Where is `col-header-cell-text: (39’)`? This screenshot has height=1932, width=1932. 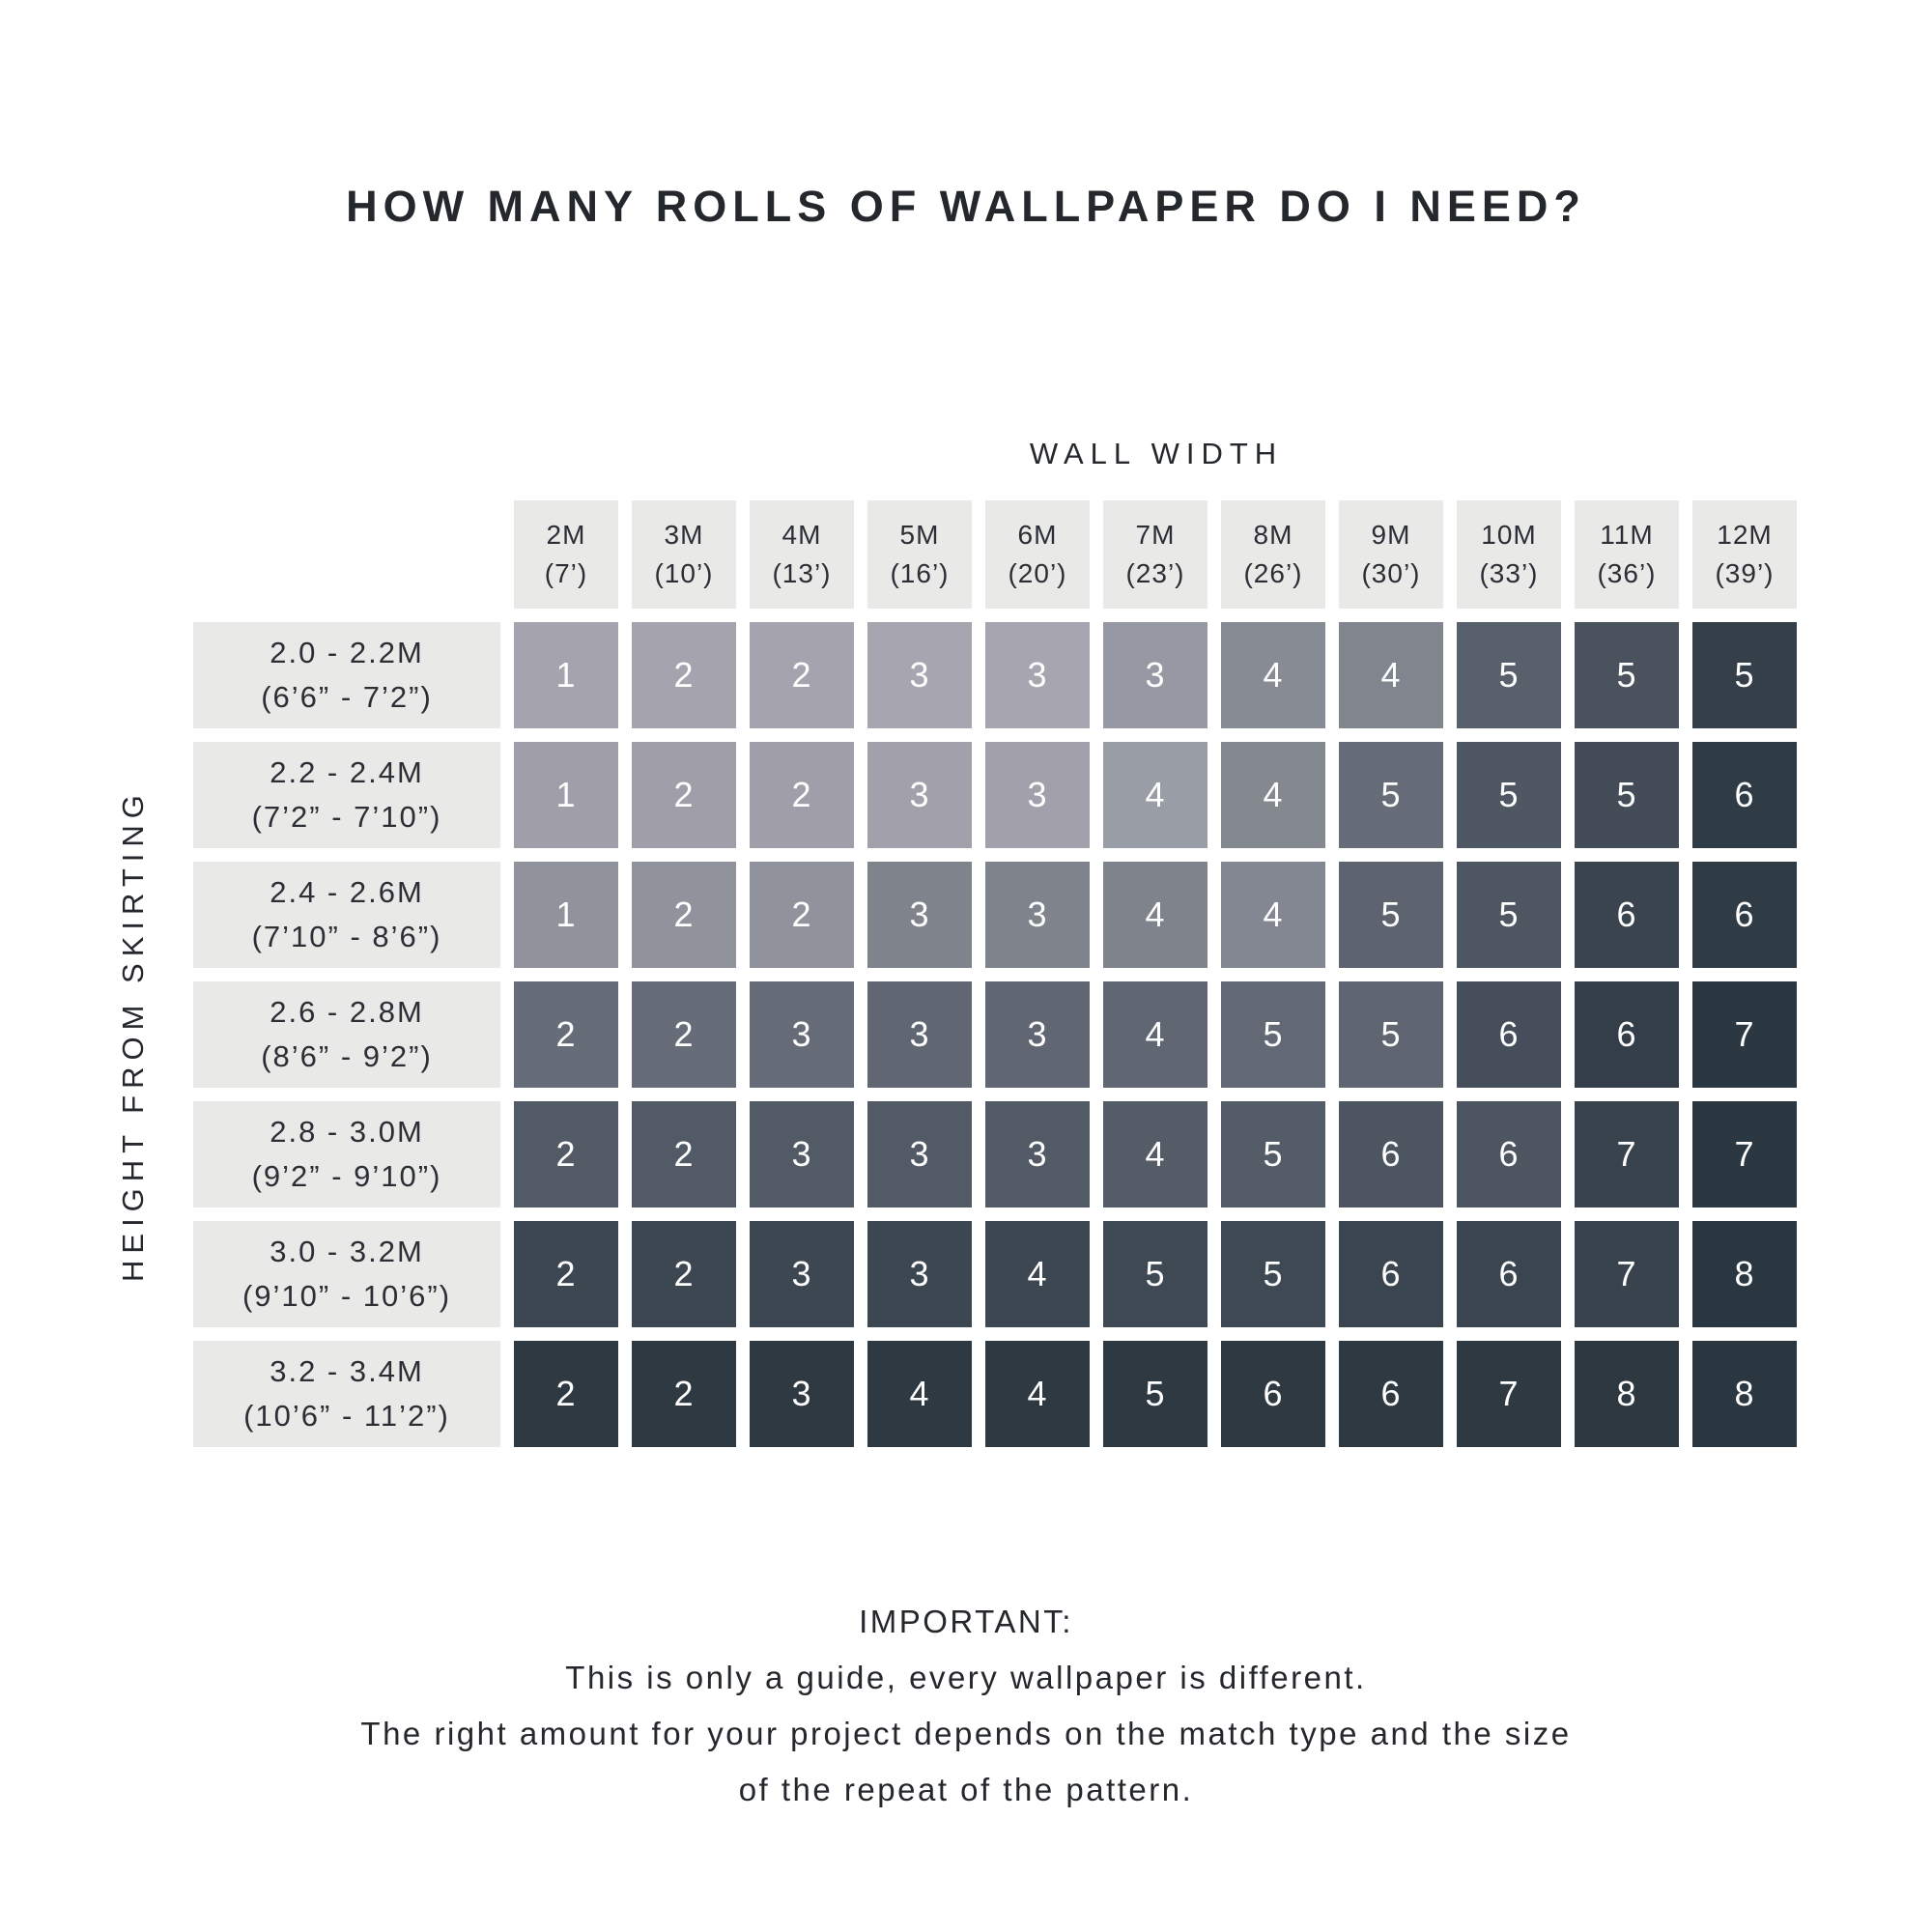
col-header-cell-text: (39’) is located at coordinates (1745, 573).